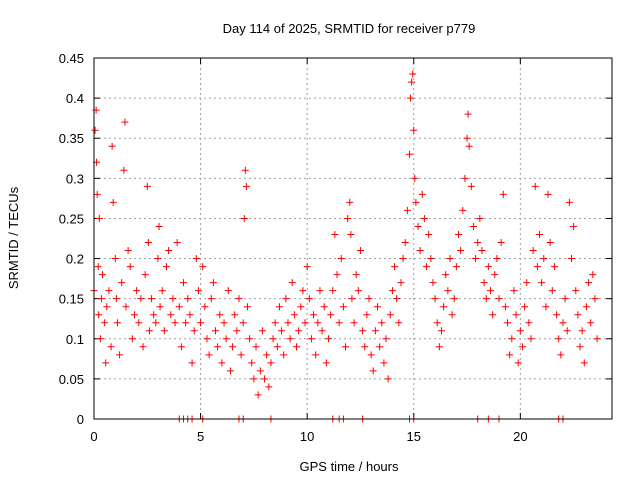  What do you see at coordinates (200, 436) in the screenshot?
I see `x-tick-label: 5` at bounding box center [200, 436].